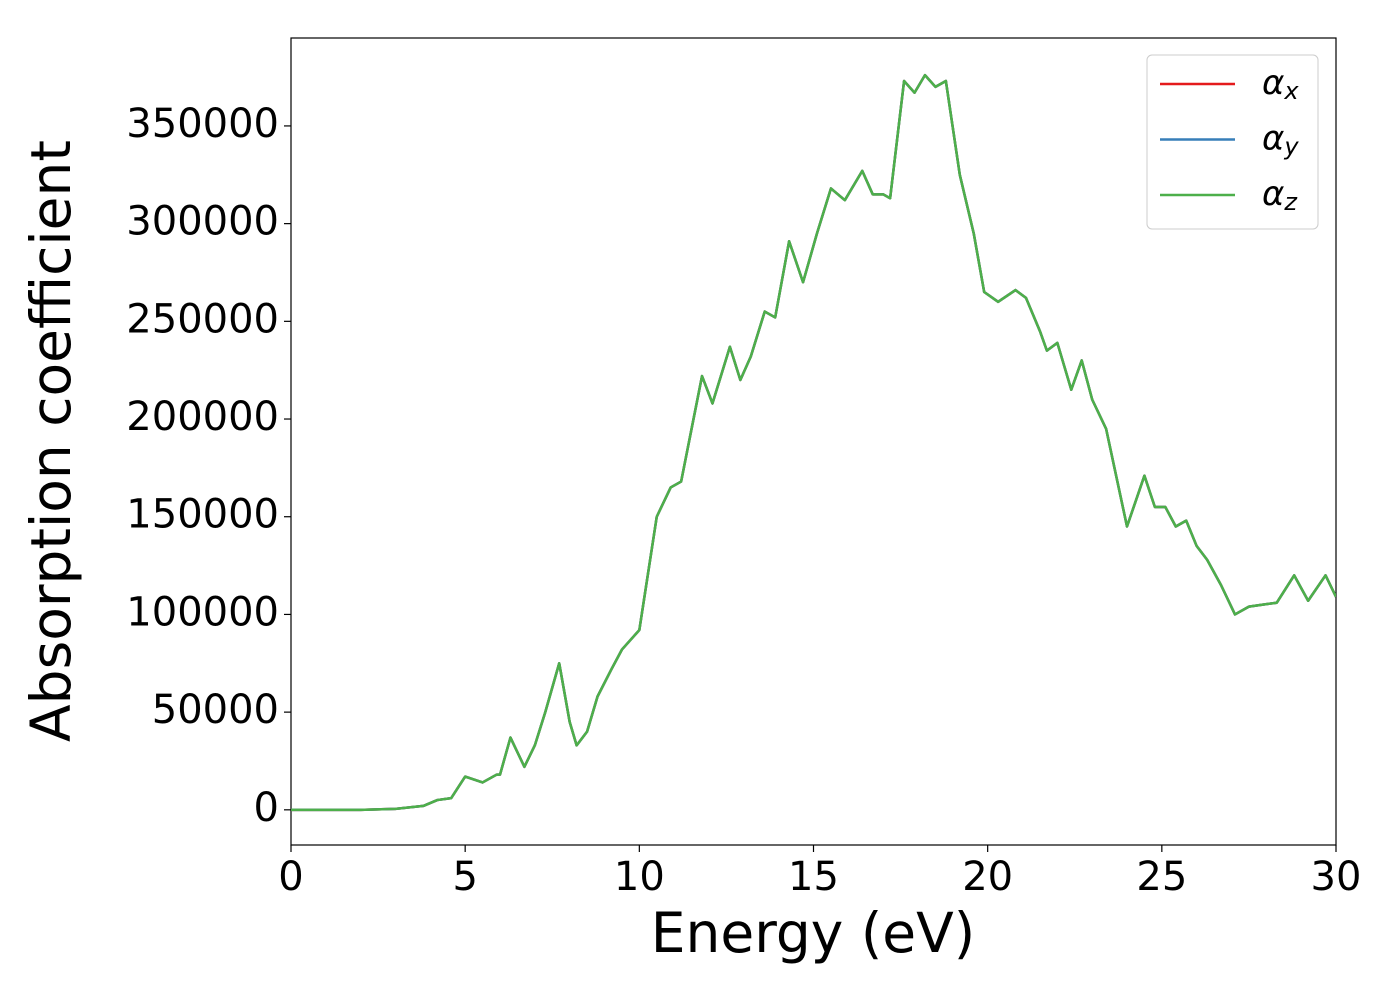 Image resolution: width=1400 pixels, height=1000 pixels. What do you see at coordinates (1336, 877) in the screenshot?
I see `x-tick-label: 30` at bounding box center [1336, 877].